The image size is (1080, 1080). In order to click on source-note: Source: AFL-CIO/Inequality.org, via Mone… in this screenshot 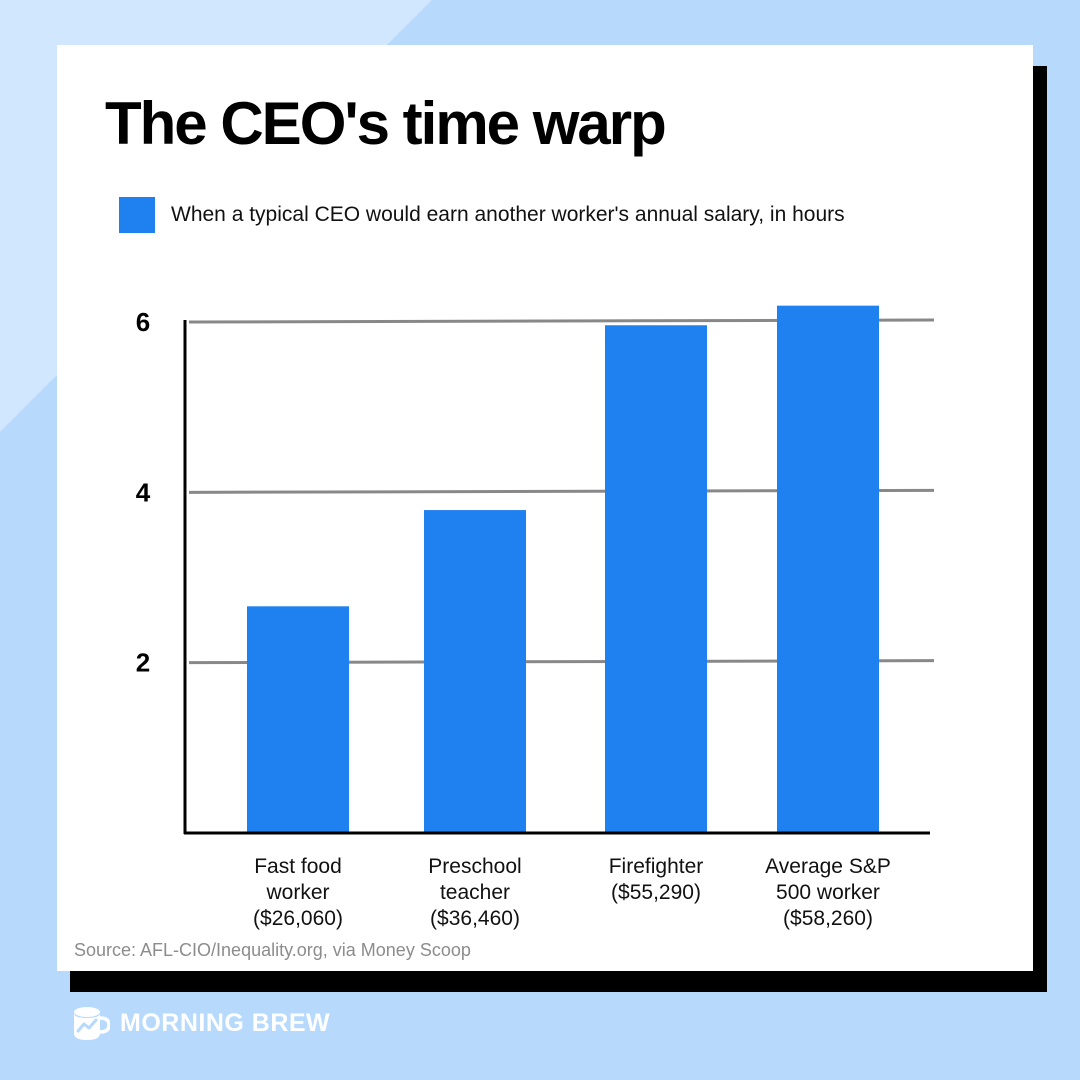, I will do `click(272, 950)`.